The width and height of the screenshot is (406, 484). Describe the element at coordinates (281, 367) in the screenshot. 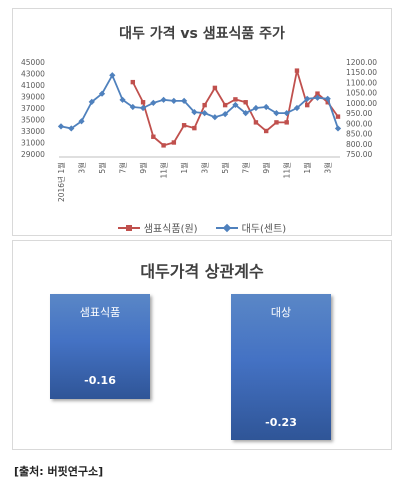

I see `bar-daesang: 대상 -0.23` at that location.